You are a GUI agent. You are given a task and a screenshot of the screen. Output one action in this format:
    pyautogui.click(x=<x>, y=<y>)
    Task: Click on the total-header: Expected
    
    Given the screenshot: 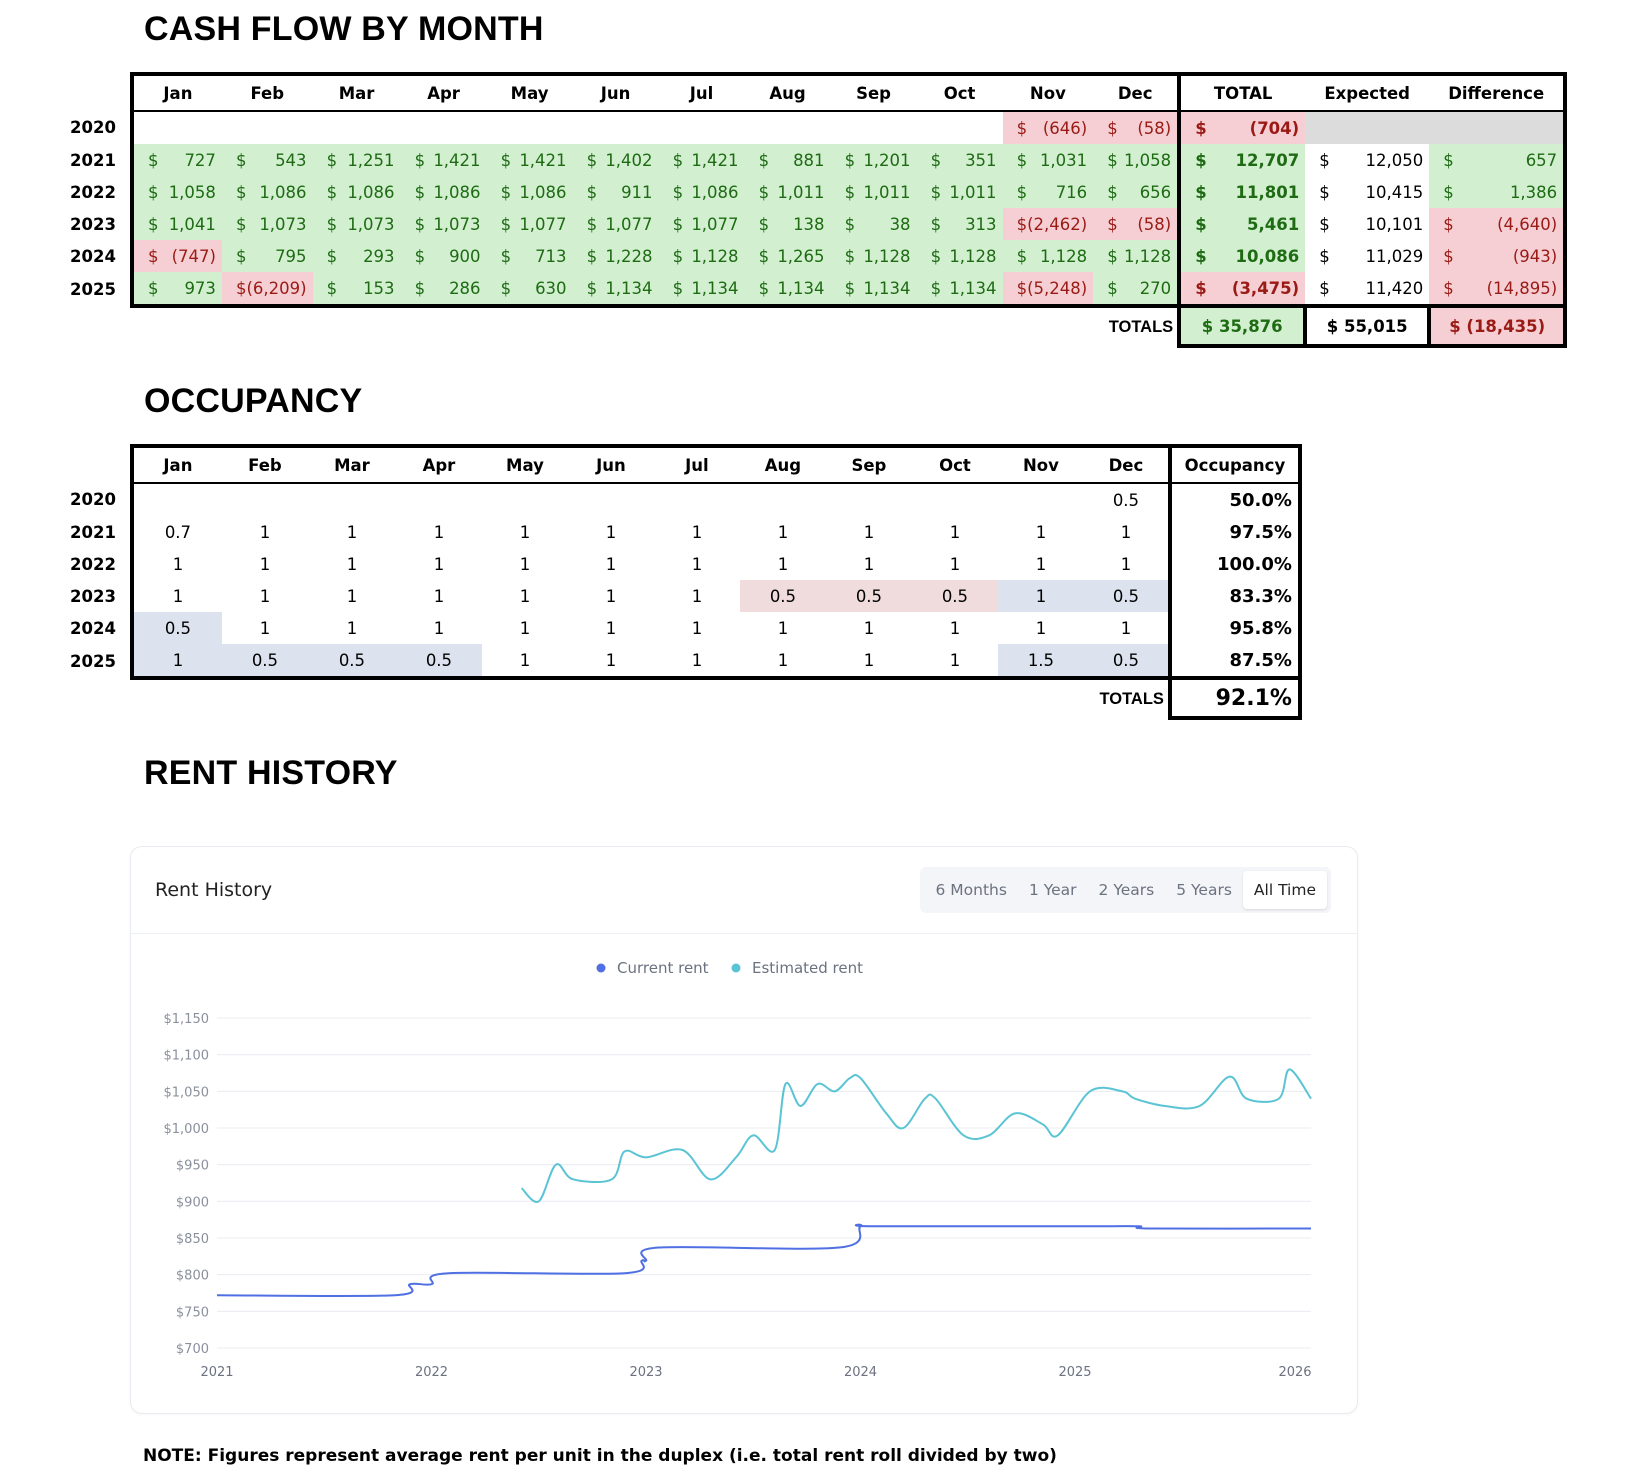 What is the action you would take?
    pyautogui.click(x=1367, y=92)
    